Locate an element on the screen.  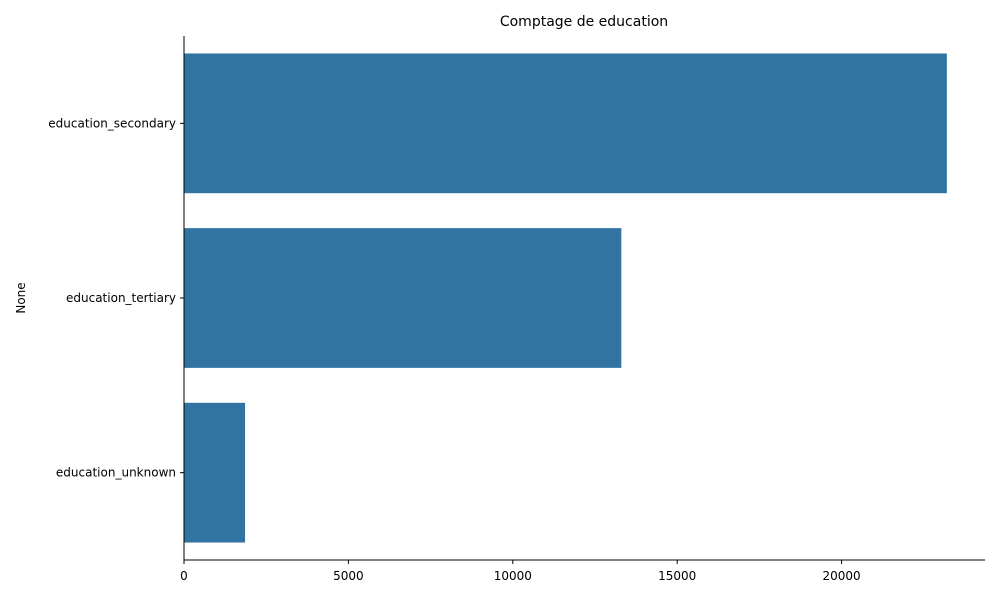
chart-title: Comptage de education is located at coordinates (584, 22).